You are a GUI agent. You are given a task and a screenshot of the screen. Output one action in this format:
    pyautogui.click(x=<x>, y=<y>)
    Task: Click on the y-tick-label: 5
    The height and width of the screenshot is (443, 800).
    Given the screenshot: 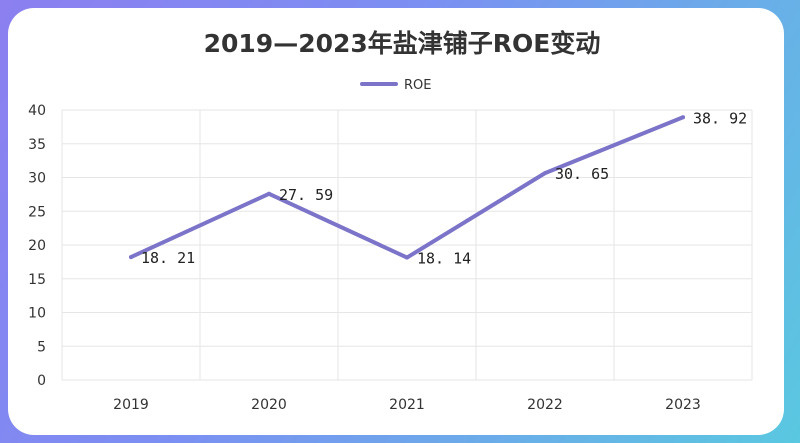 What is the action you would take?
    pyautogui.click(x=41, y=347)
    